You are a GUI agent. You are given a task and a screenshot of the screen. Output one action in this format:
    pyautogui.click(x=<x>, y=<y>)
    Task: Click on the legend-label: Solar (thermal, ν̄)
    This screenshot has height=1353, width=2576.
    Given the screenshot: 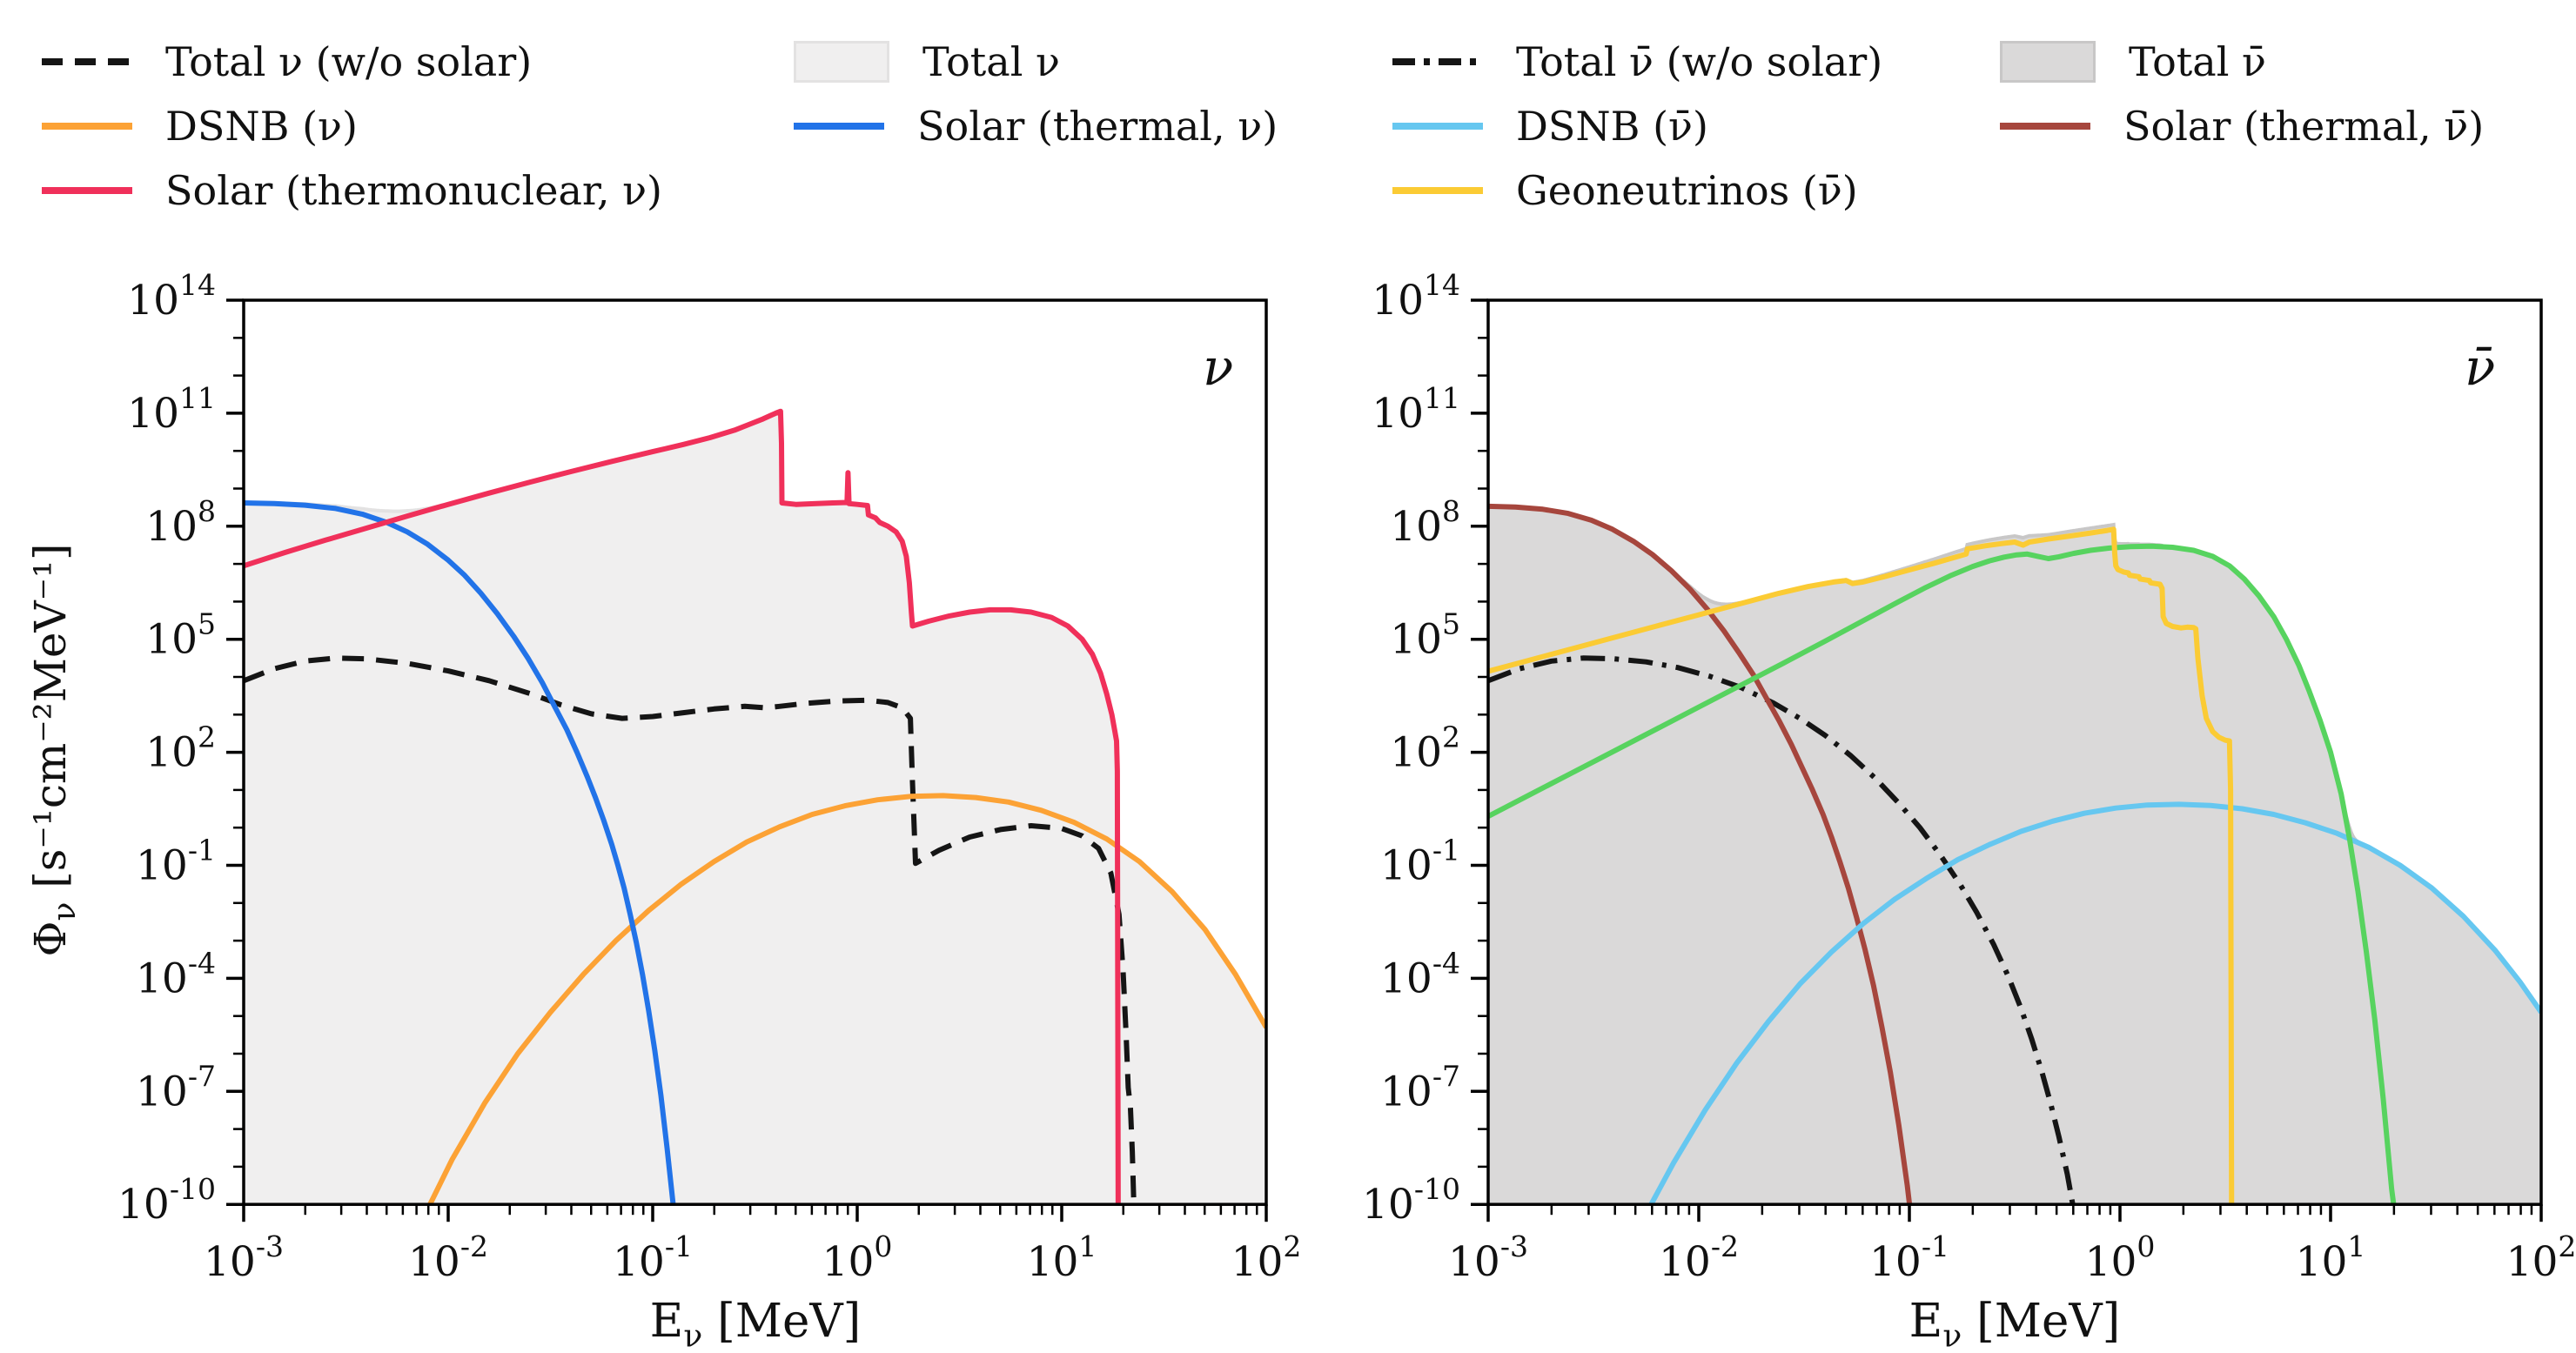 What is the action you would take?
    pyautogui.click(x=2304, y=127)
    